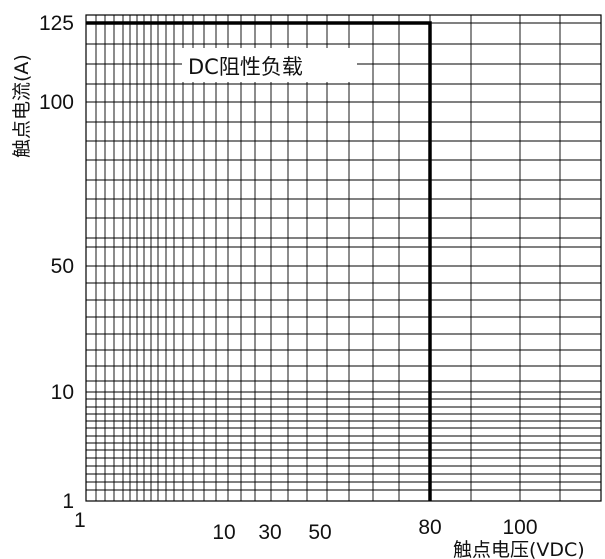 This screenshot has width=605, height=559. Describe the element at coordinates (56, 102) in the screenshot. I see `y-tick-label: 100` at that location.